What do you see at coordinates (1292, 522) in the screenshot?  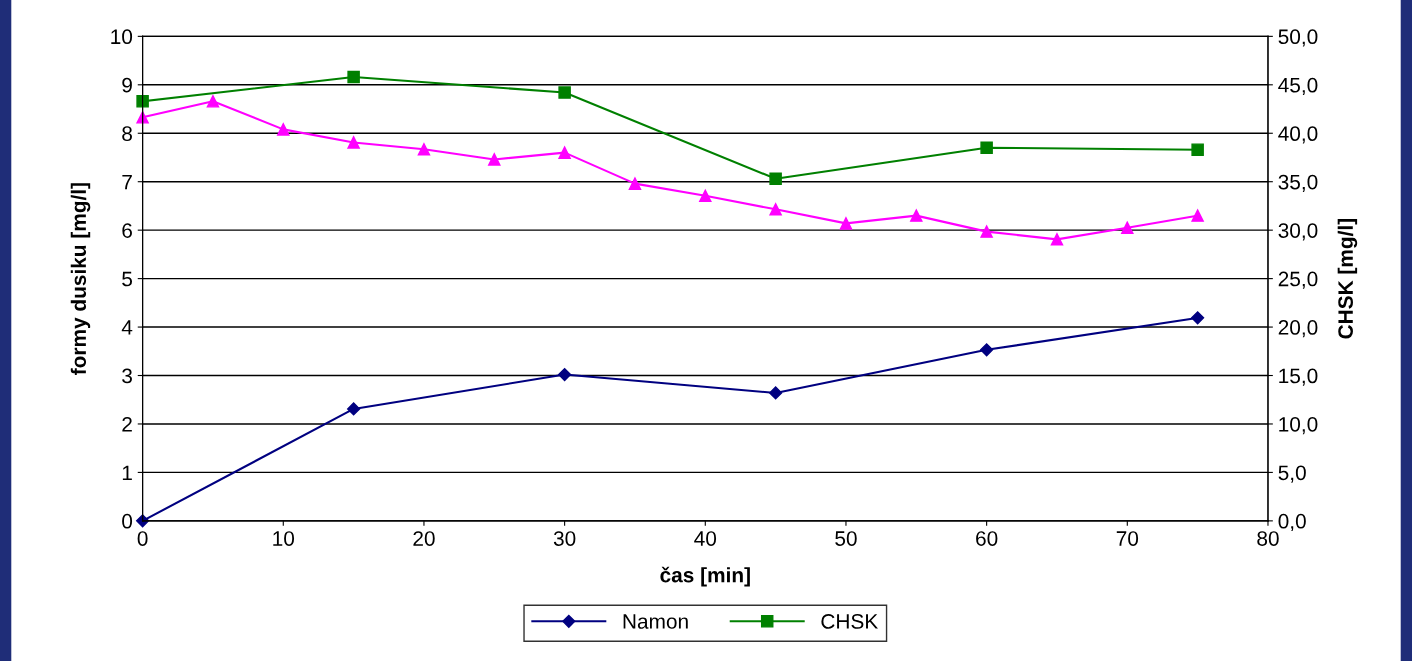 I see `y2-tick-label: 0,0` at bounding box center [1292, 522].